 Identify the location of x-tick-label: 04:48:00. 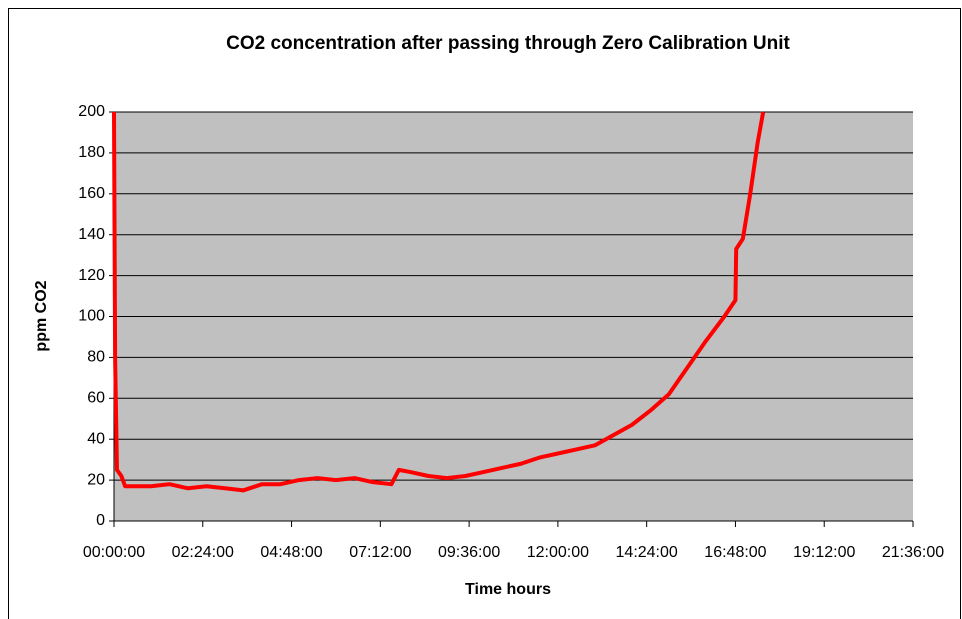
(291, 552).